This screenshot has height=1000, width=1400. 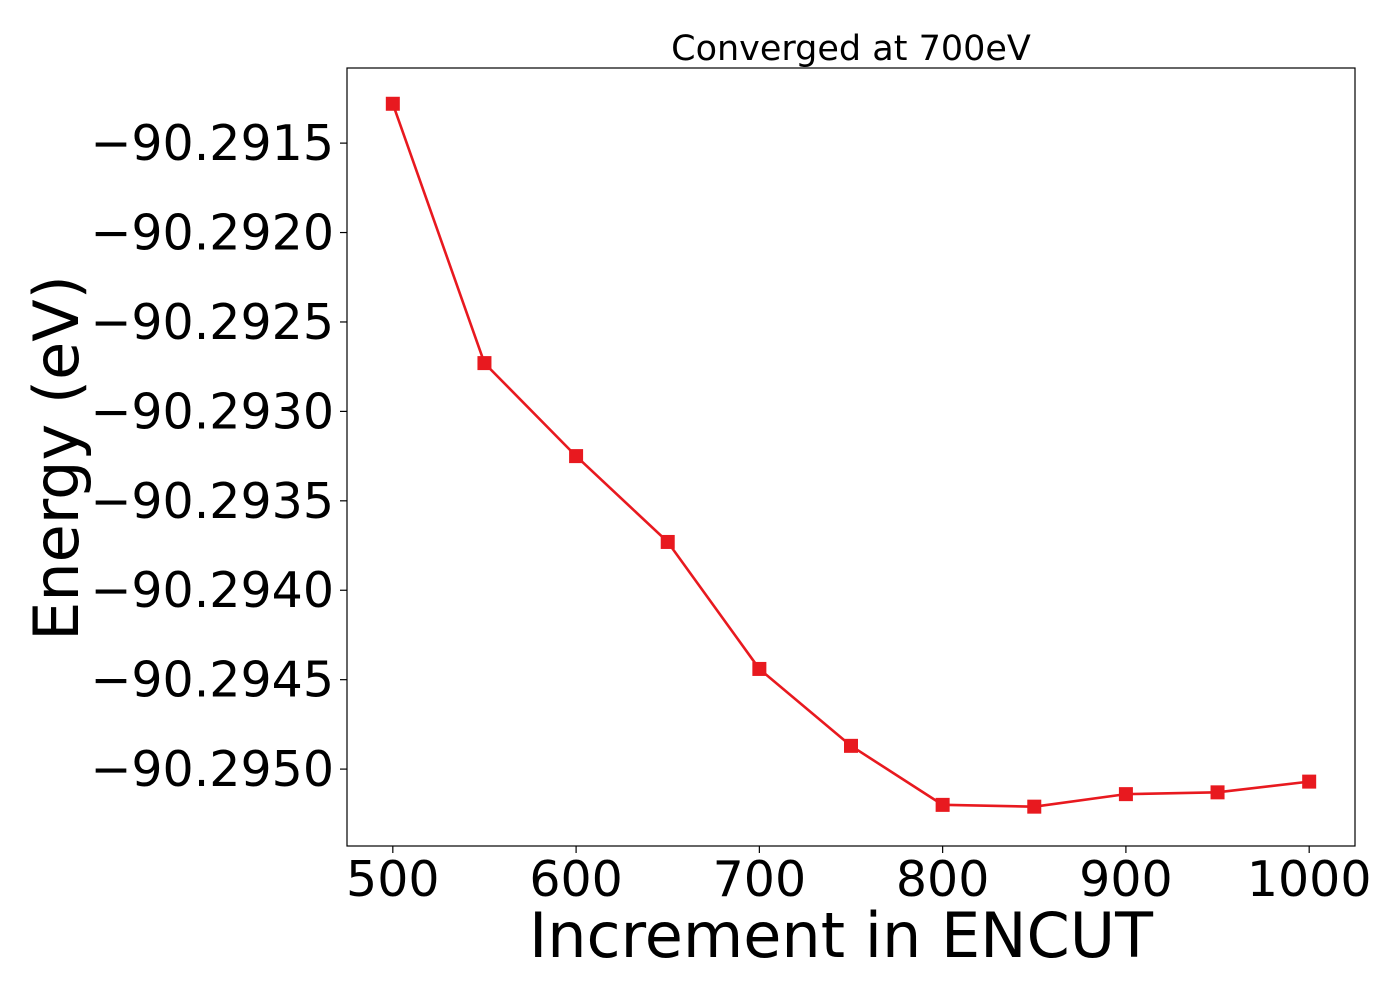 I want to click on y-axis-label: Energy (eV), so click(x=56, y=458).